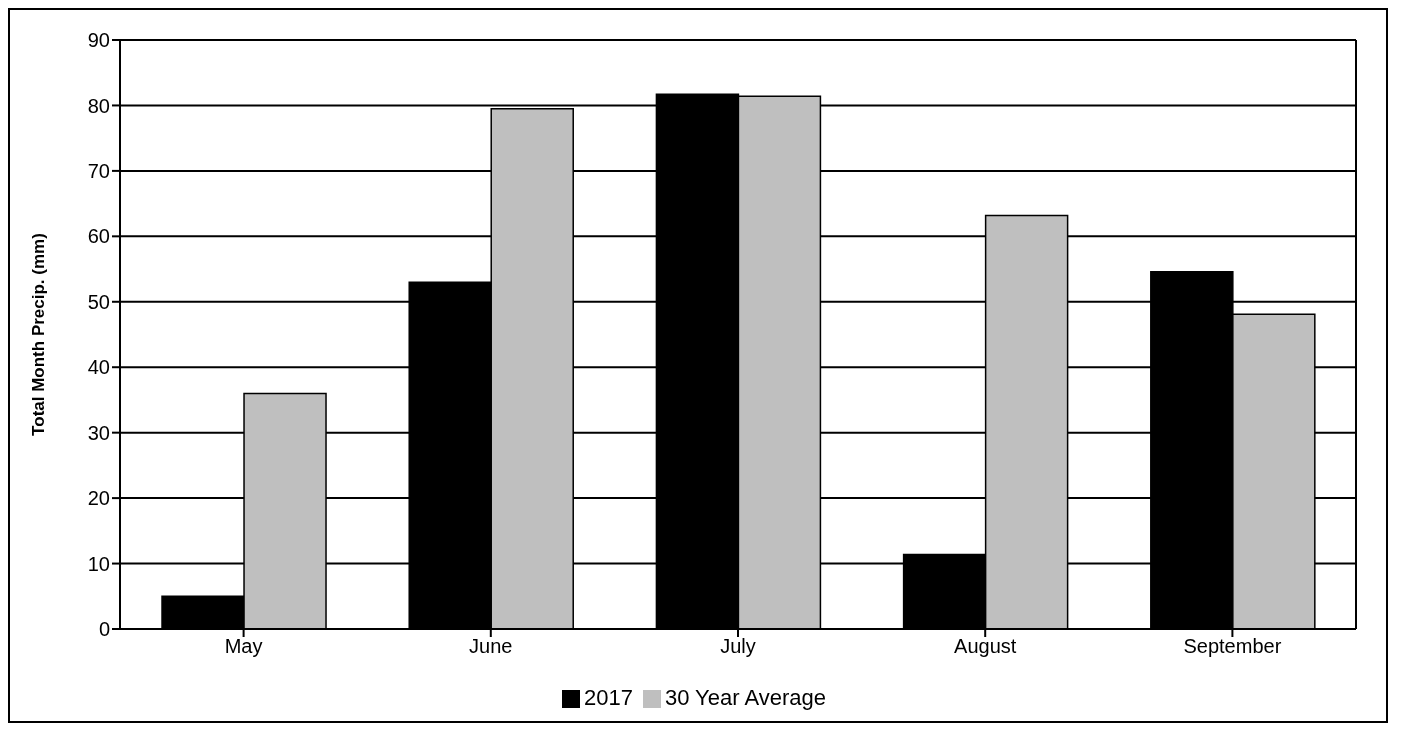  Describe the element at coordinates (98, 40) in the screenshot. I see `y-tick-label: 90` at that location.